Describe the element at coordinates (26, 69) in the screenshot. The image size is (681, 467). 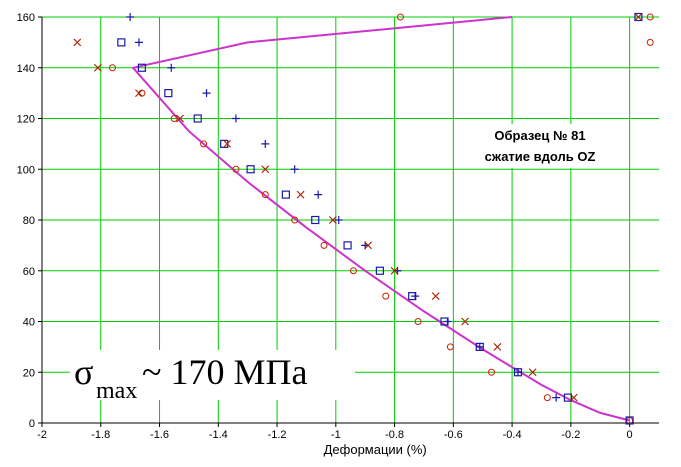
I see `y-tick-label: 140` at that location.